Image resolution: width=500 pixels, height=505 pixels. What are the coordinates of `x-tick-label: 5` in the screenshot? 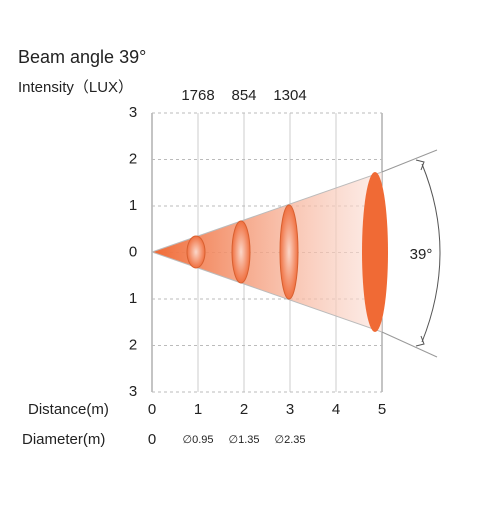 It's located at (382, 409).